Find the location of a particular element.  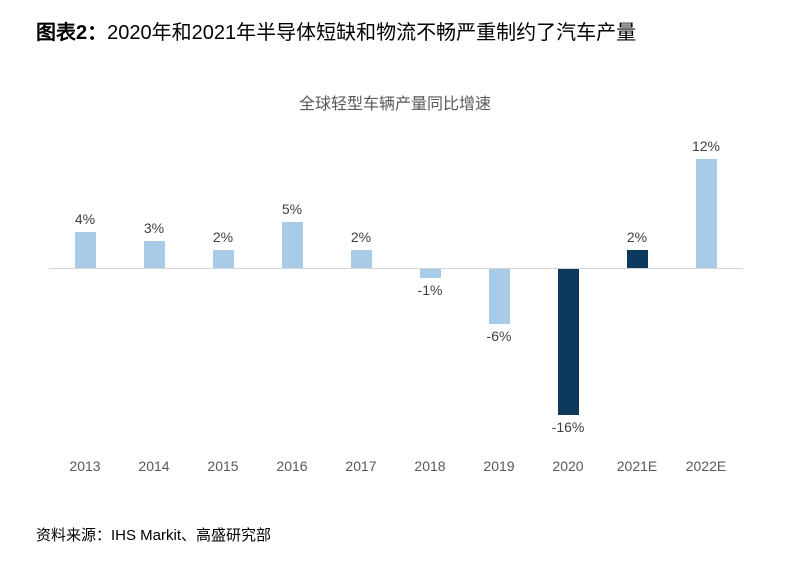

x-axis-label-2020: 2020 is located at coordinates (568, 466).